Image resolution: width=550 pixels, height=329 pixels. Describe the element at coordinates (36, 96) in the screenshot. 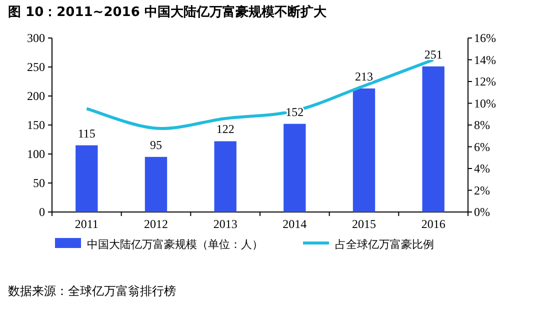

I see `y-tick-label: 200` at that location.